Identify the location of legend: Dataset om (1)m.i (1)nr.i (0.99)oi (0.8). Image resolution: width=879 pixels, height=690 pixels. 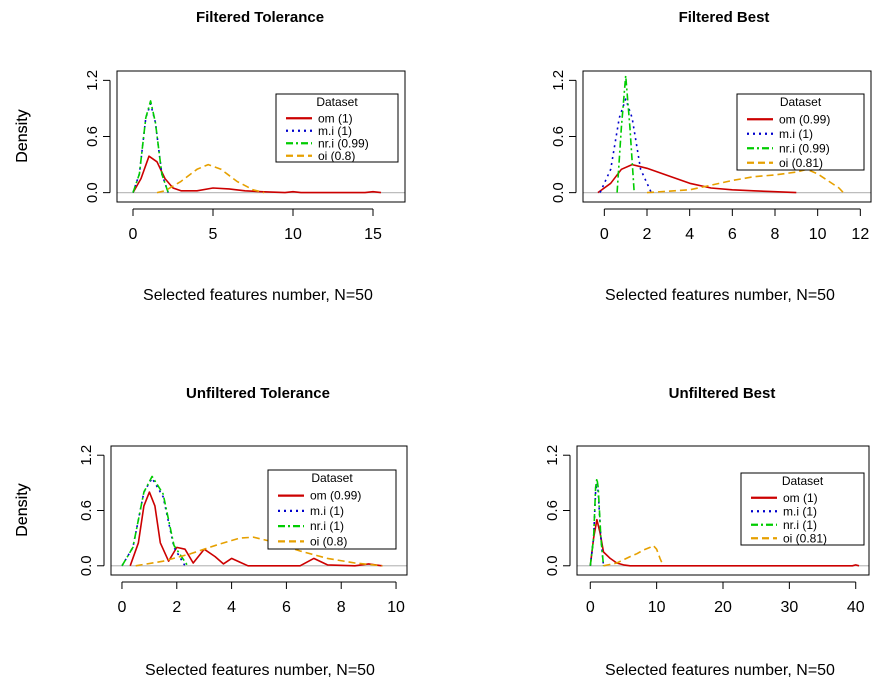
(337, 128).